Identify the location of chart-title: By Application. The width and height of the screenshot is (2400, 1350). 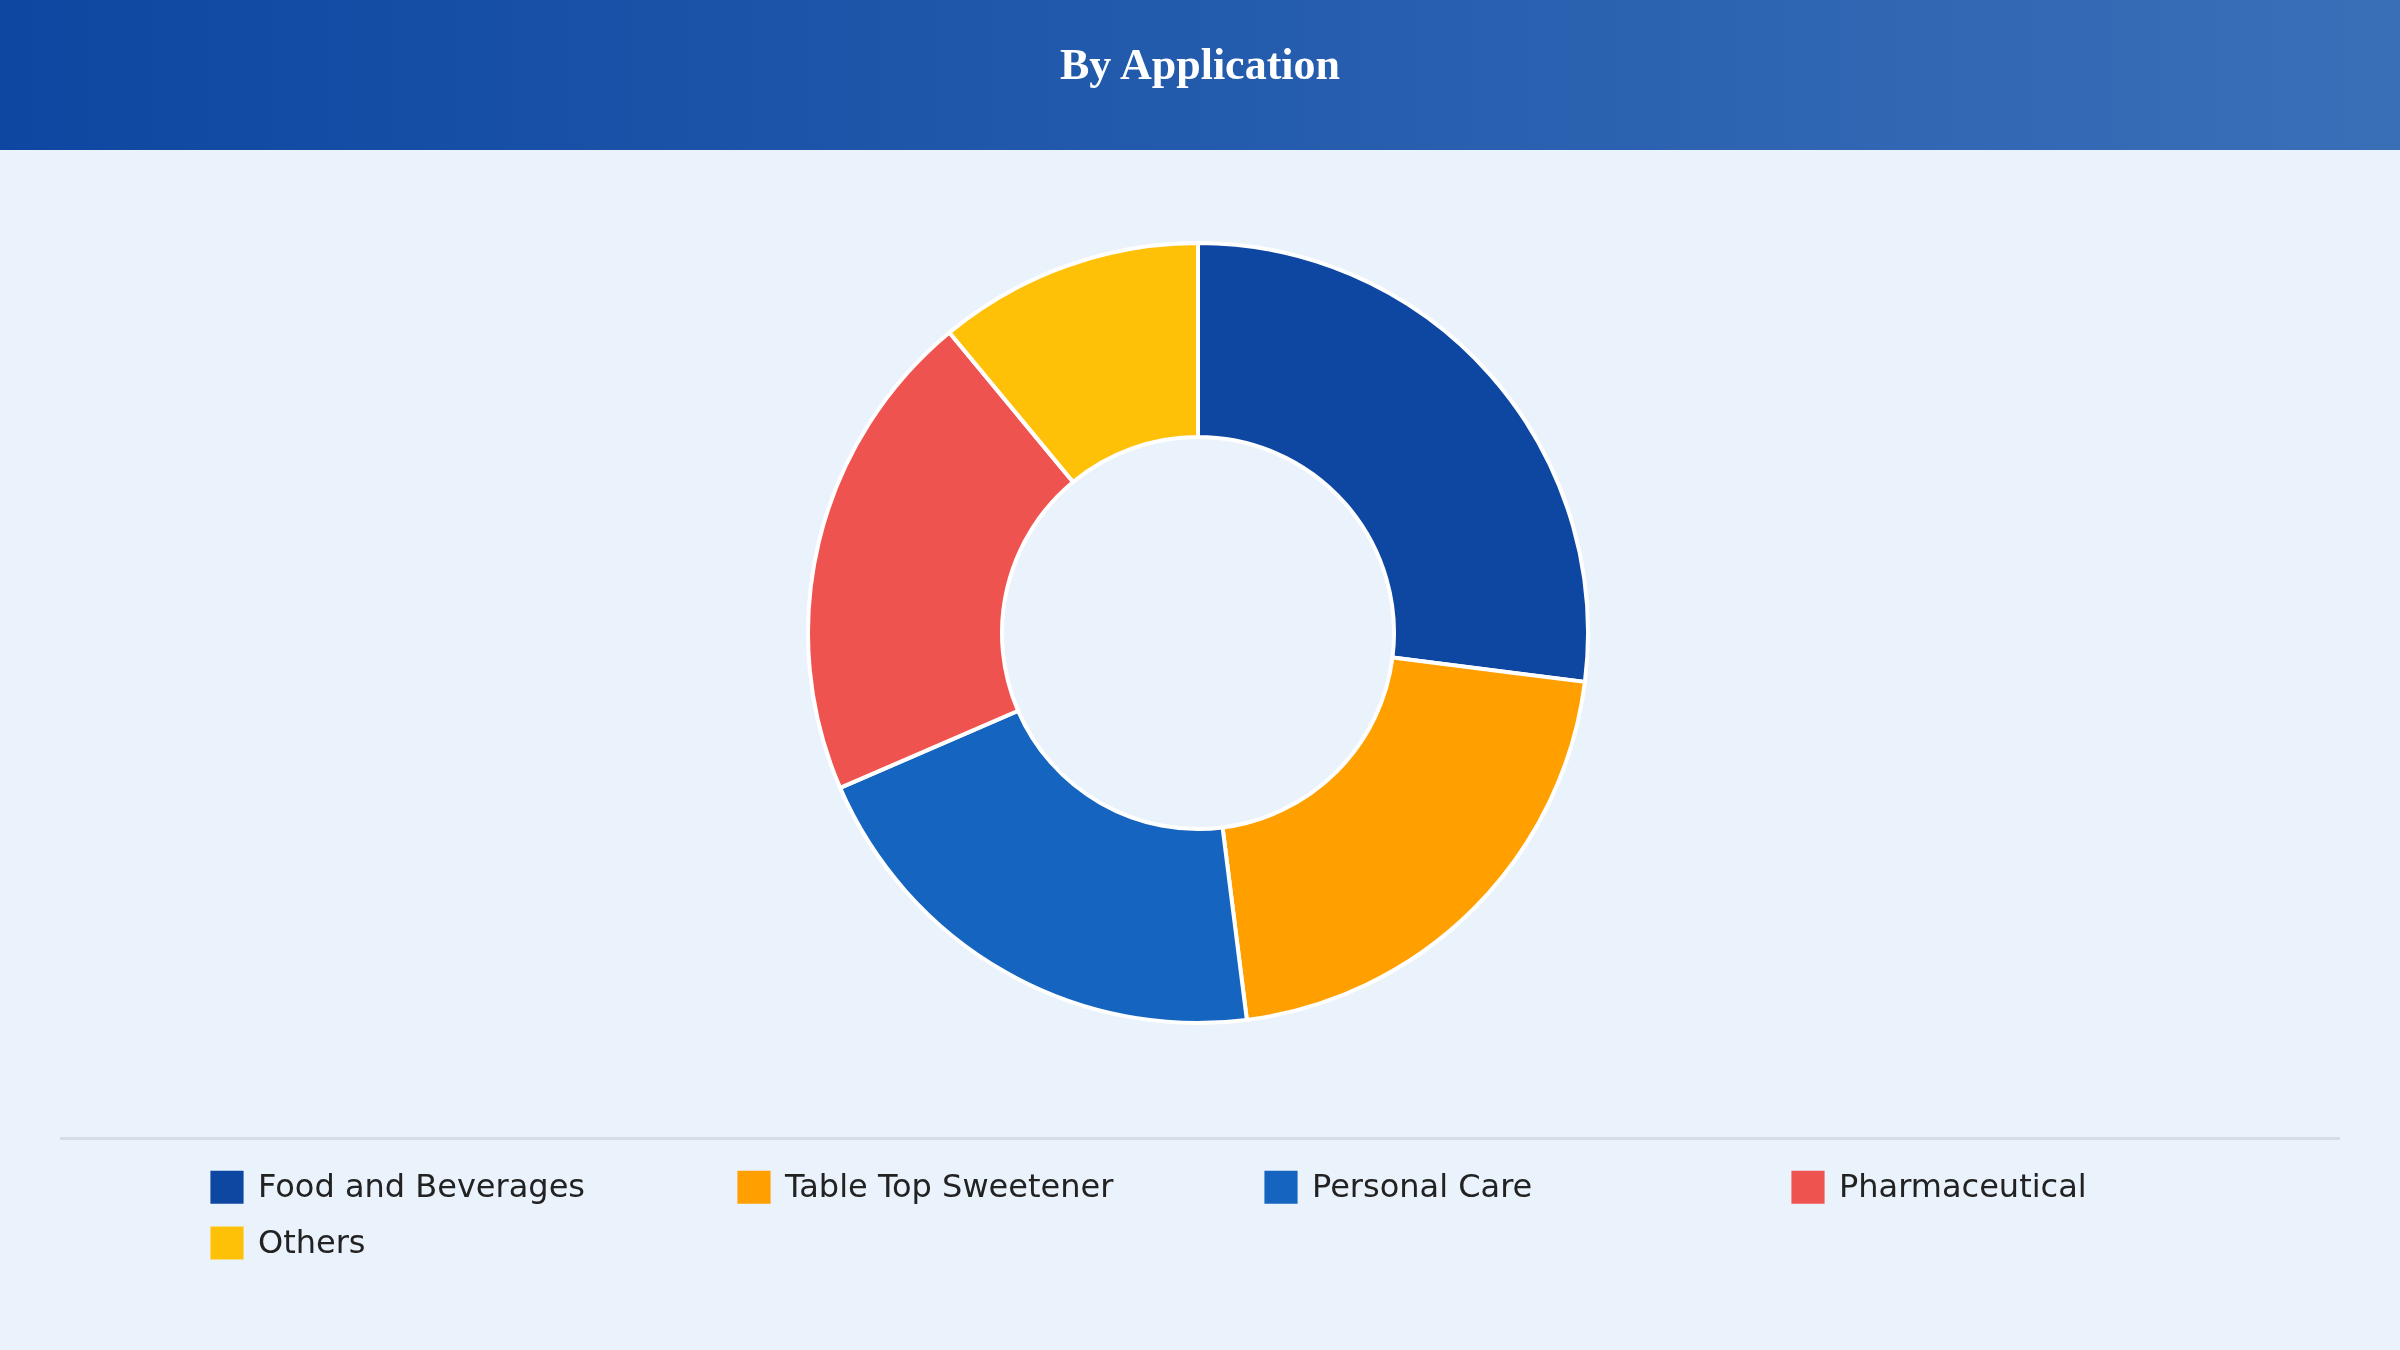
(1200, 64).